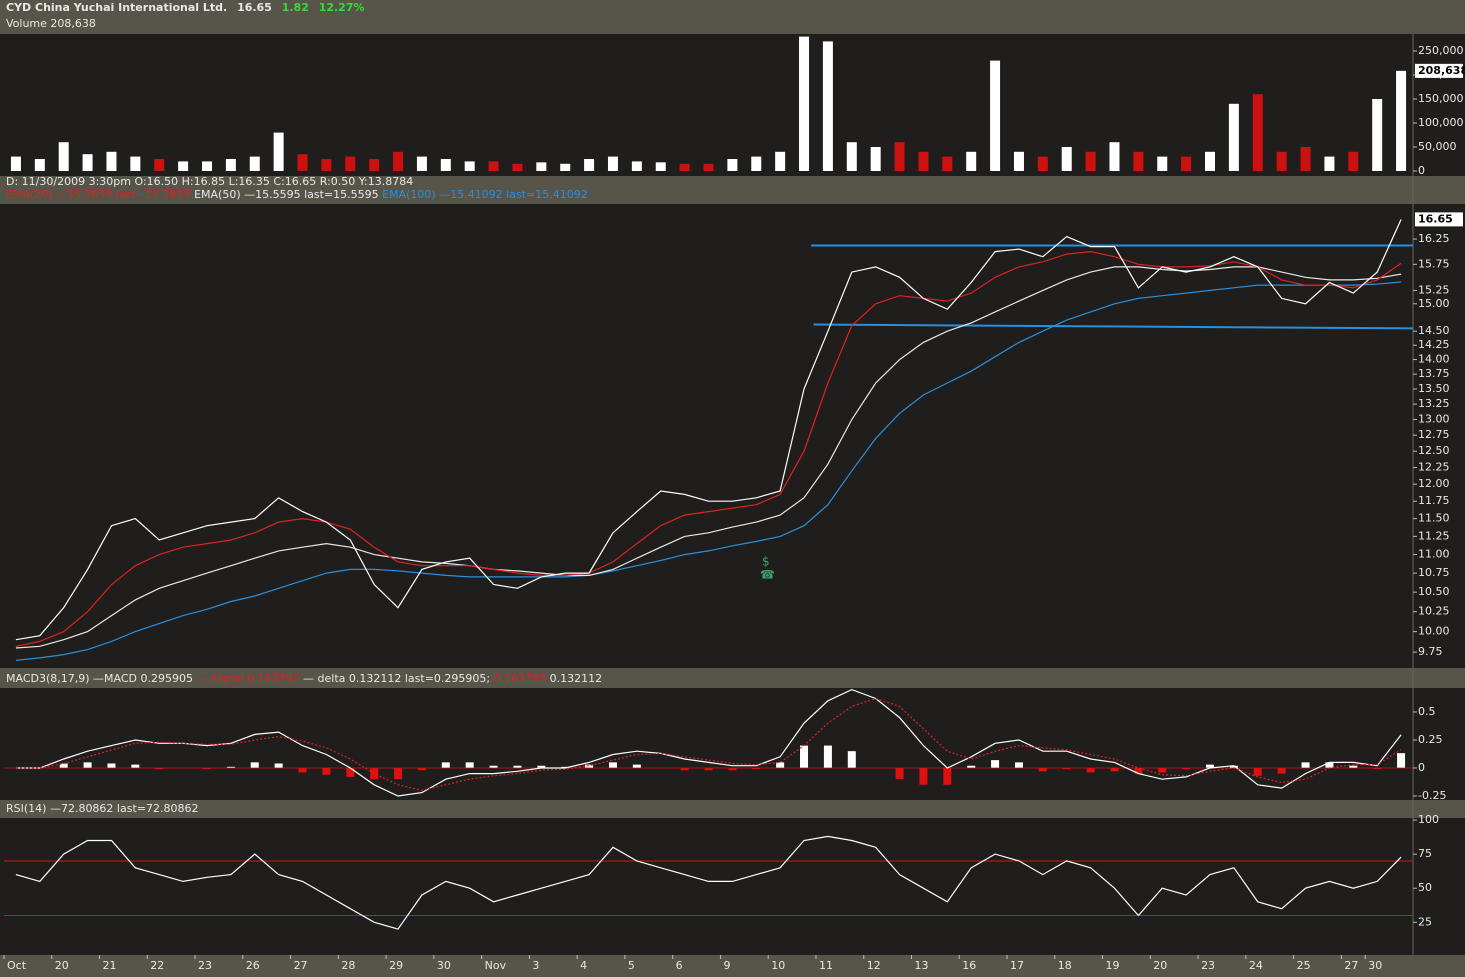 This screenshot has width=1465, height=977. I want to click on macd-legend-bar, so click(732, 678).